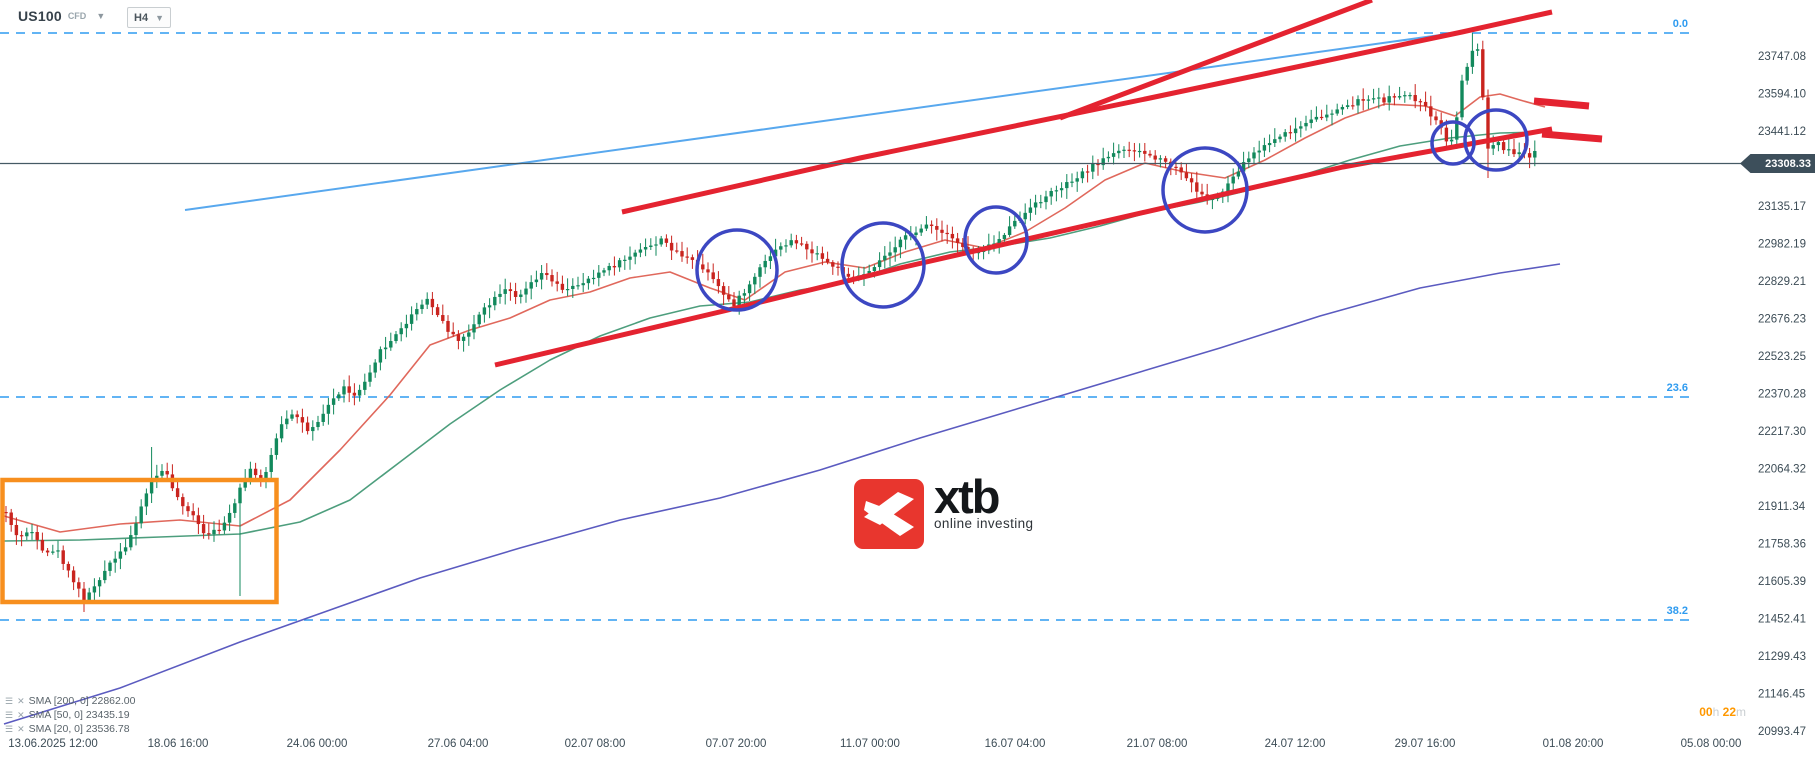 The image size is (1815, 761). I want to click on indicator-label: SMA [20, 0] 23536.78, so click(79, 729).